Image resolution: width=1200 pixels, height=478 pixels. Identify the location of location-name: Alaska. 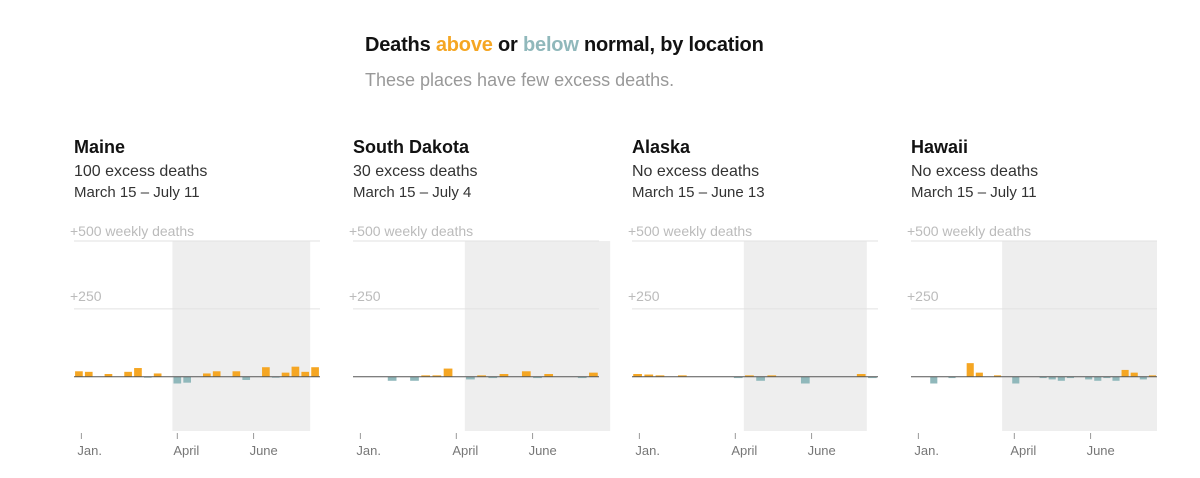
(661, 147).